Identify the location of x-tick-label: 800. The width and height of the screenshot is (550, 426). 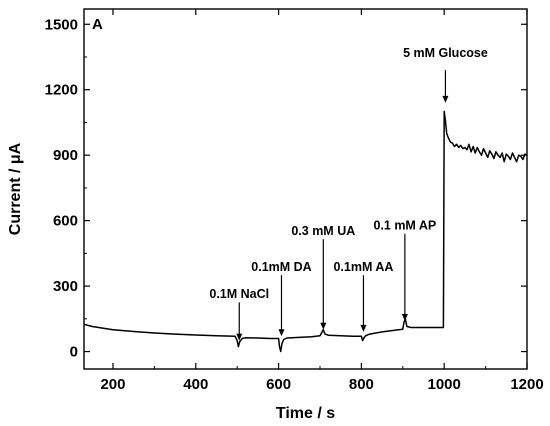
(361, 384).